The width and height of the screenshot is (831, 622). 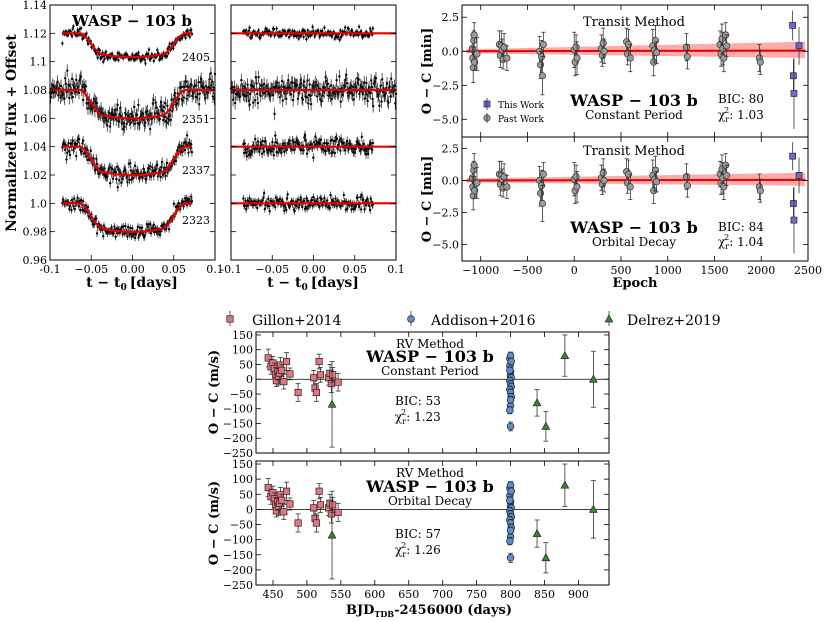 I want to click on rv-chi-sub-2: r, so click(x=404, y=554).